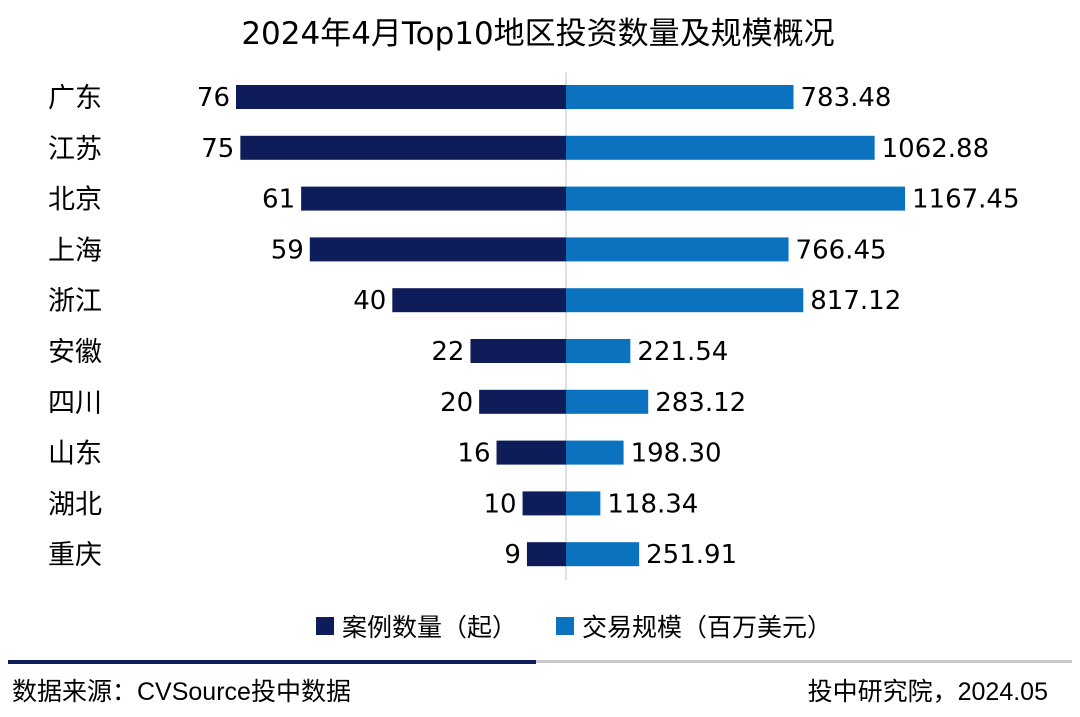  I want to click on category-label: 广东, so click(75, 98).